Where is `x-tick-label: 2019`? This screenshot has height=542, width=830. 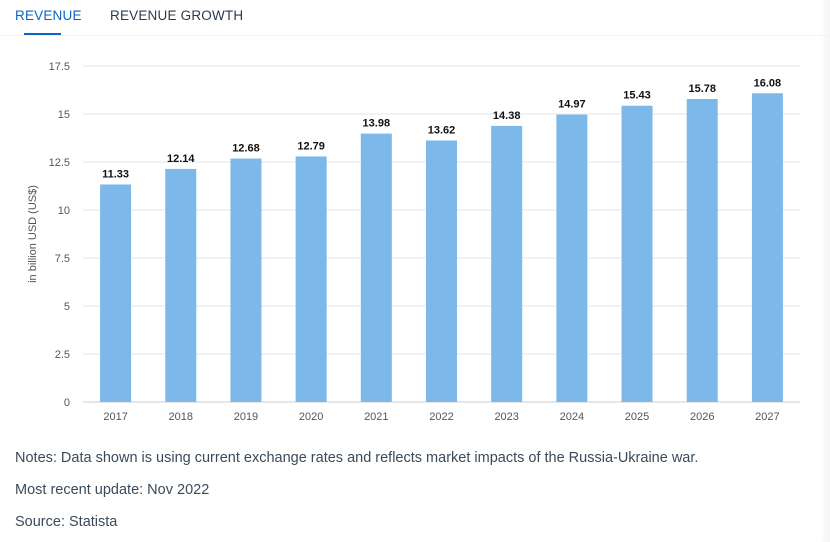 x-tick-label: 2019 is located at coordinates (246, 417).